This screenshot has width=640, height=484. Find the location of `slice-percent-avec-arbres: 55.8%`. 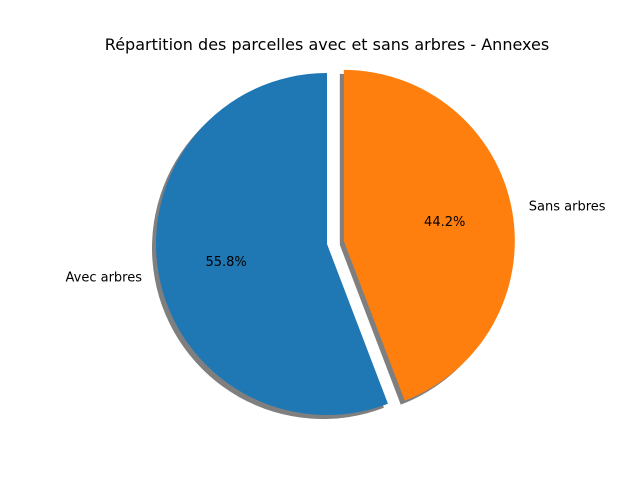

slice-percent-avec-arbres: 55.8% is located at coordinates (225, 262).